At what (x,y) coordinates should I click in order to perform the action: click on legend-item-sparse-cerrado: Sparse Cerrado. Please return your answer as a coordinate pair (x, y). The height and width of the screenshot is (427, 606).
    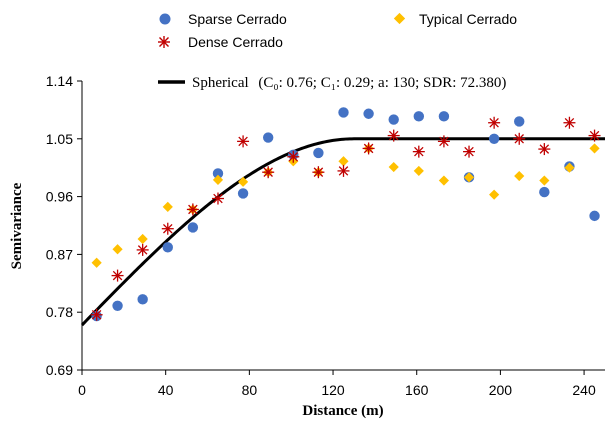
    Looking at the image, I should click on (223, 19).